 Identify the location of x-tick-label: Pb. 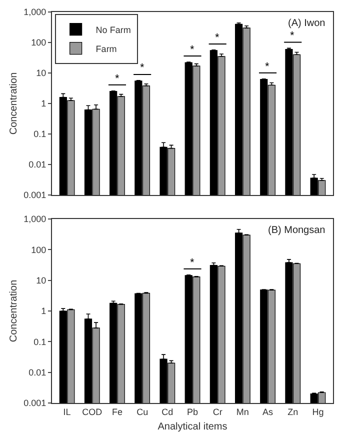
(192, 411).